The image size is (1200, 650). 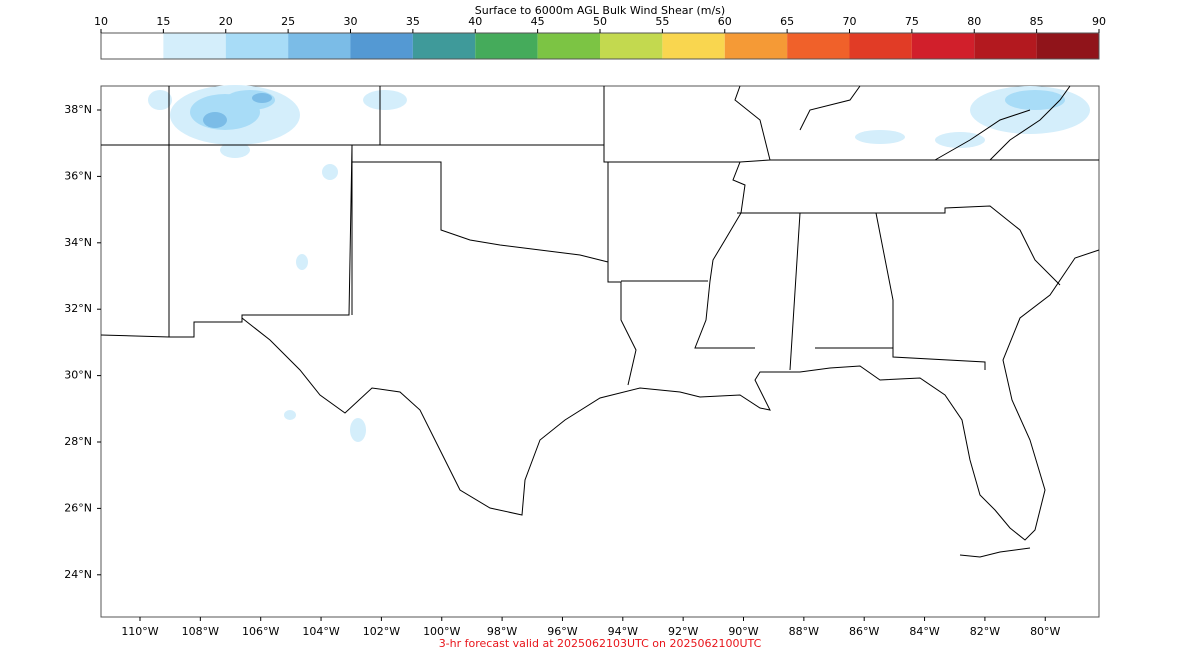 I want to click on colorbar-tick-label: 65, so click(x=787, y=21).